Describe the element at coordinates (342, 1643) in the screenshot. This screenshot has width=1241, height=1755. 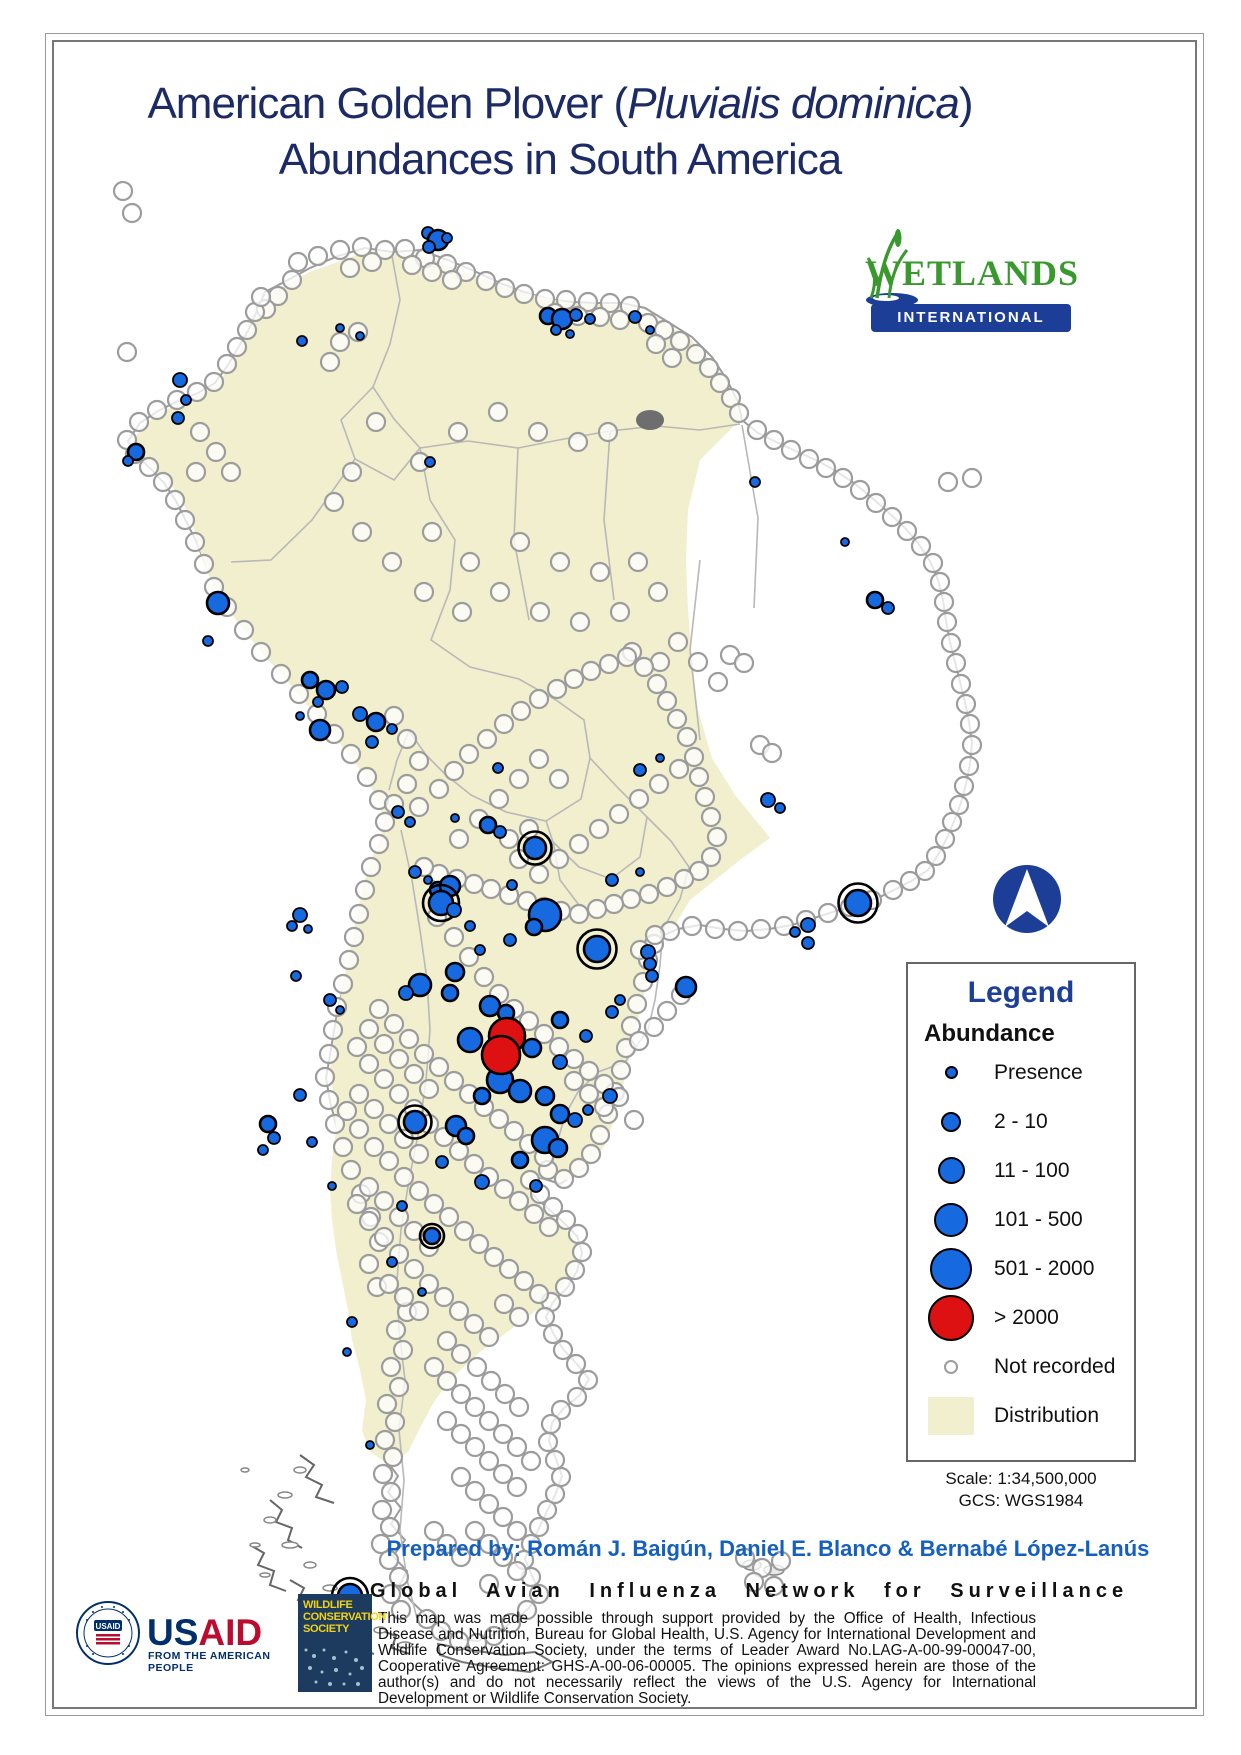
I see `wcs-logo: WILDLIFE CONSERVATION SOCIETY` at that location.